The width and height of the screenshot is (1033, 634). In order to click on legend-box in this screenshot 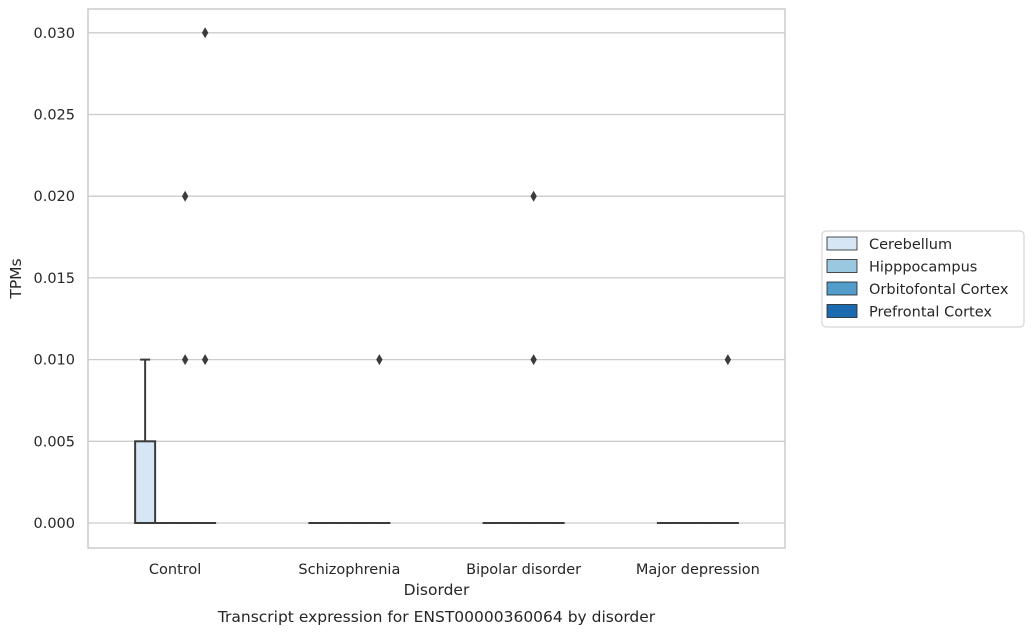, I will do `click(923, 279)`.